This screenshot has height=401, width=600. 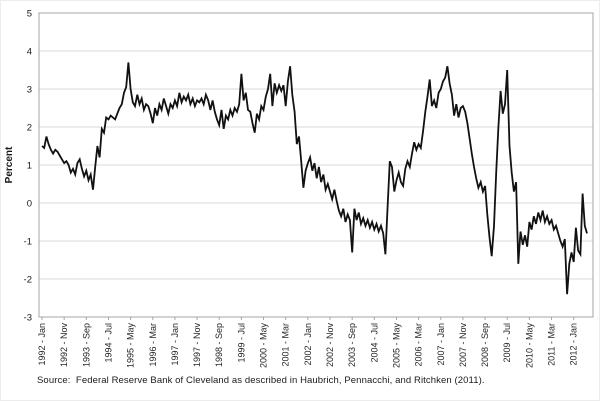 I want to click on x-tick-label: 1997 - Nov, so click(x=197, y=345).